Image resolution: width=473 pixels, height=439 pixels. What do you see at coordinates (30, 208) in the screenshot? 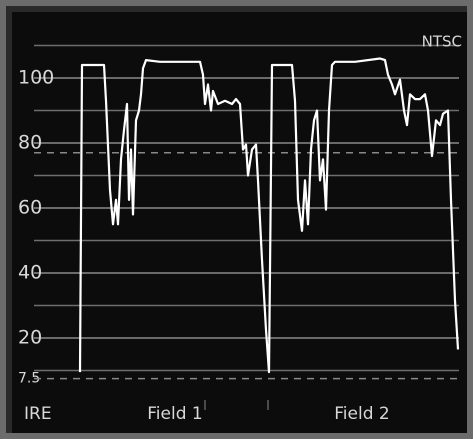
I see `y-tick-label: 60` at bounding box center [30, 208].